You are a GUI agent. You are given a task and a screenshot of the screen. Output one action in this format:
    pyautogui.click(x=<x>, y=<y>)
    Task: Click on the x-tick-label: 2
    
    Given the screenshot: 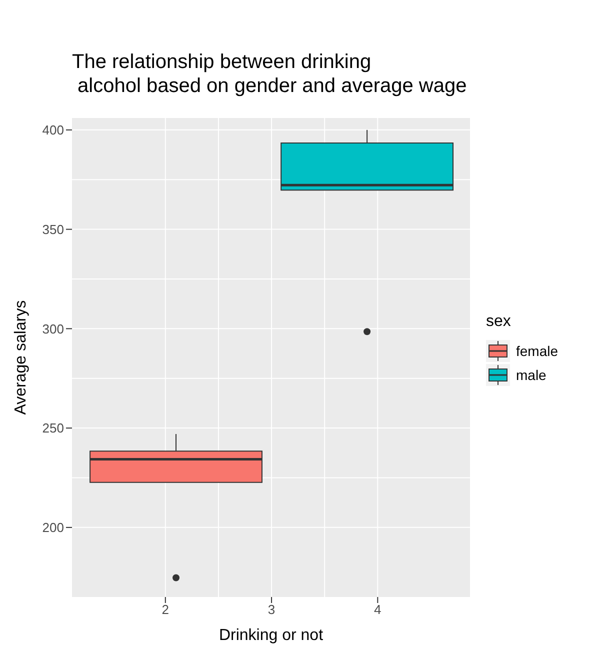 What is the action you would take?
    pyautogui.click(x=166, y=610)
    